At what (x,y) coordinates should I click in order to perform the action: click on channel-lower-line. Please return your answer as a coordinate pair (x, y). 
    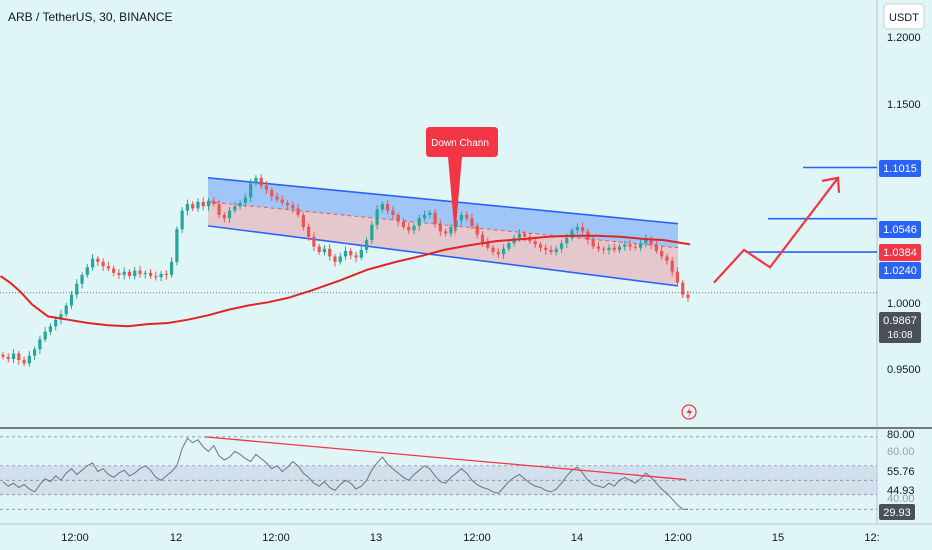
    Looking at the image, I should click on (443, 256).